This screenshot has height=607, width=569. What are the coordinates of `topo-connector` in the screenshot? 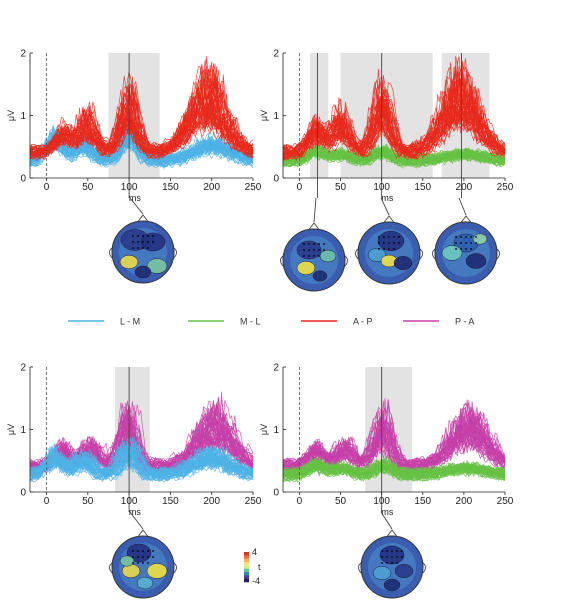 It's located at (386, 520).